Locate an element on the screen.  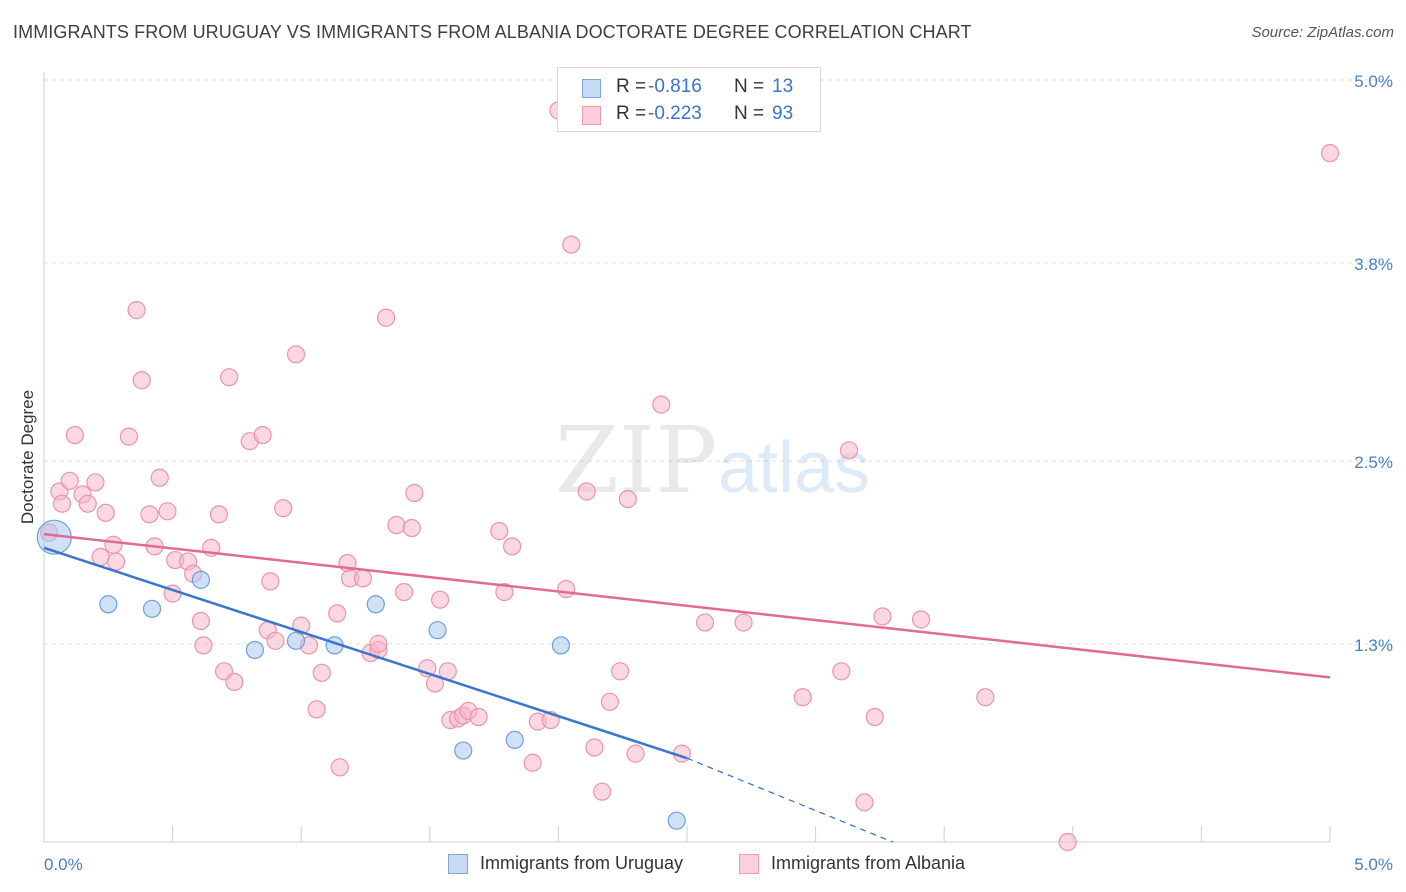
legend-swatch-albania is located at coordinates (591, 115).